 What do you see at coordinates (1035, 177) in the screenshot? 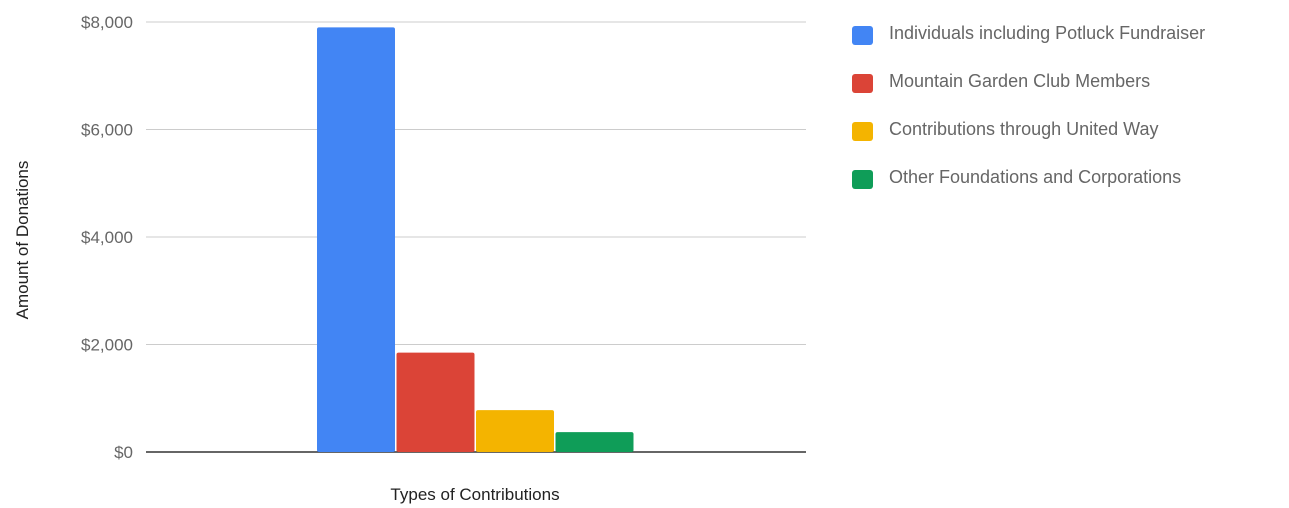
I see `legend-label: Other Foundations and Corporations` at bounding box center [1035, 177].